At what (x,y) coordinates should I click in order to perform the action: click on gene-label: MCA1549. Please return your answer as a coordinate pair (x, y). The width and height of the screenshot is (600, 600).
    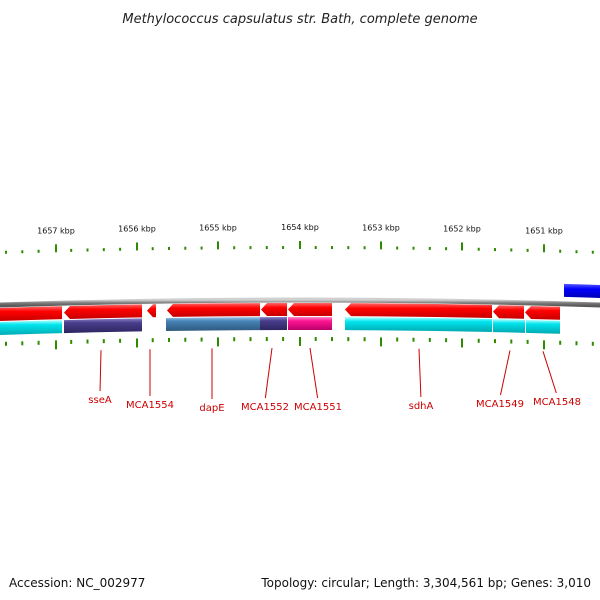
    Looking at the image, I should click on (500, 404).